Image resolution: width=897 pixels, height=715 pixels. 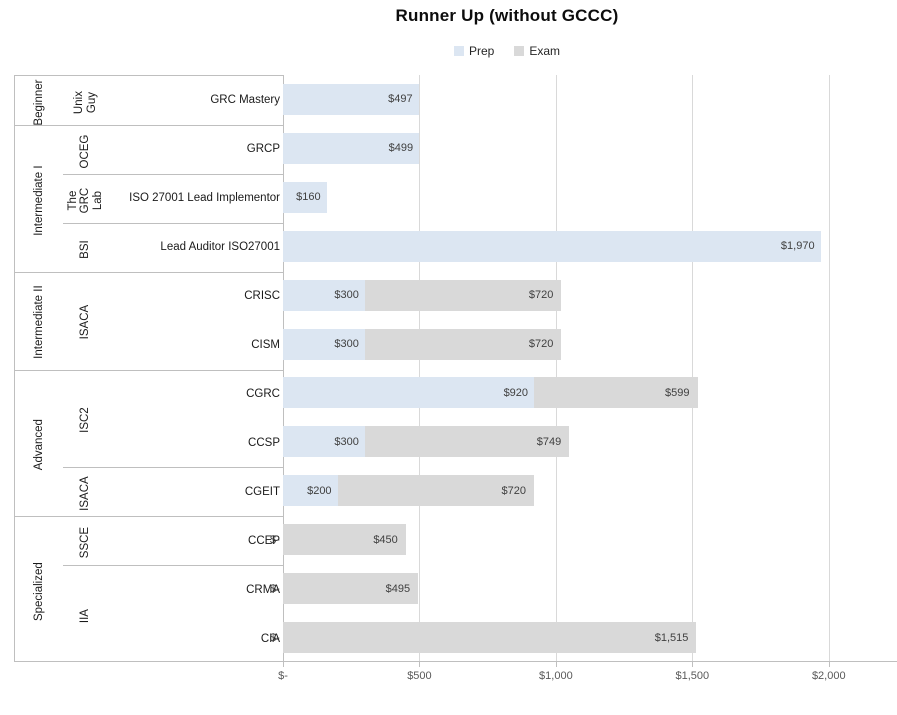 What do you see at coordinates (351, 148) in the screenshot?
I see `prep-bar-segment: $499` at bounding box center [351, 148].